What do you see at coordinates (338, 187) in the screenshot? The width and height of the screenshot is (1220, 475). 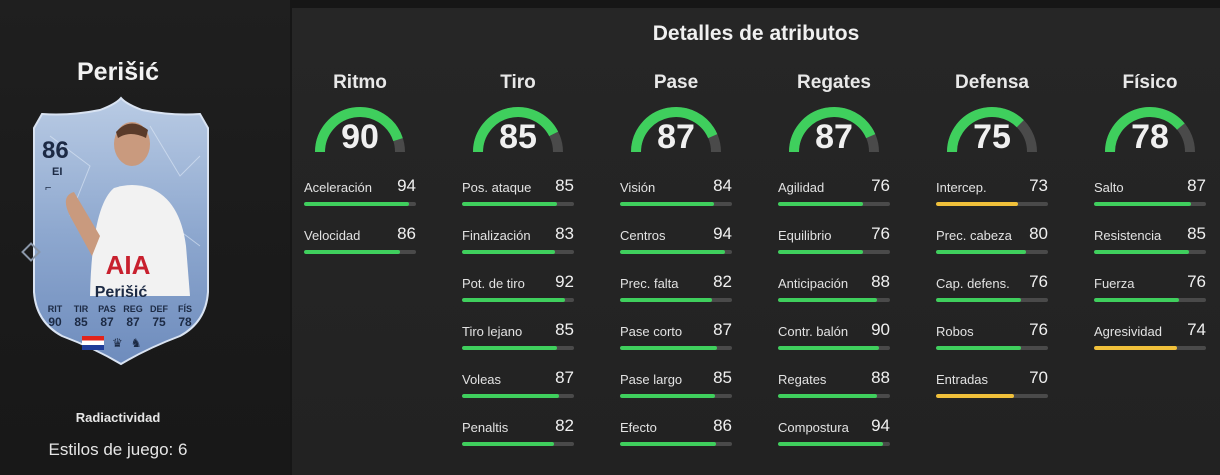 I see `attribute-name: Aceleración` at bounding box center [338, 187].